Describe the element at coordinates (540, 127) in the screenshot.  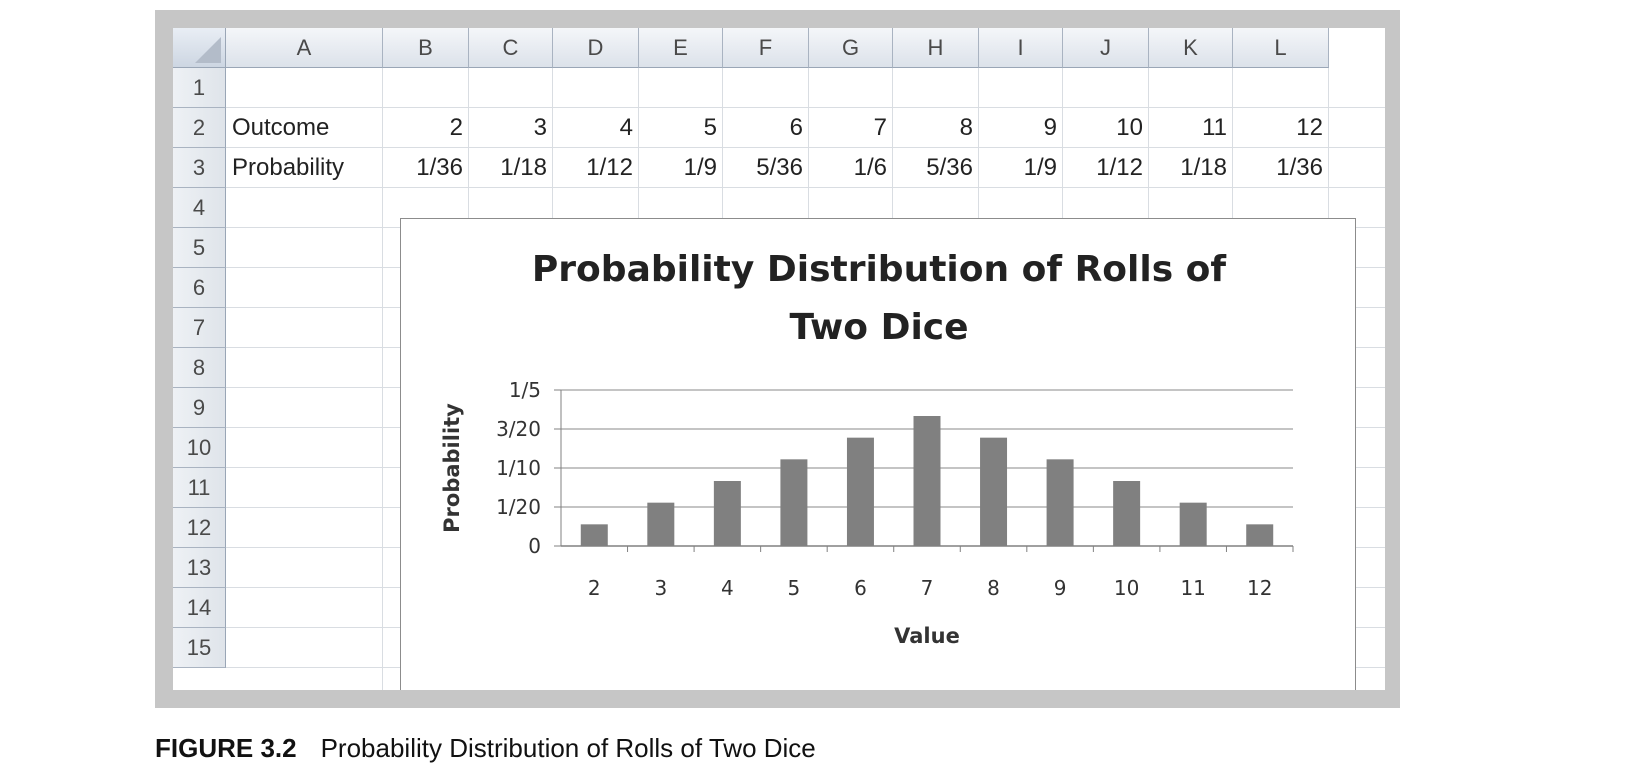
I see `cell-outcome-value: 3` at that location.